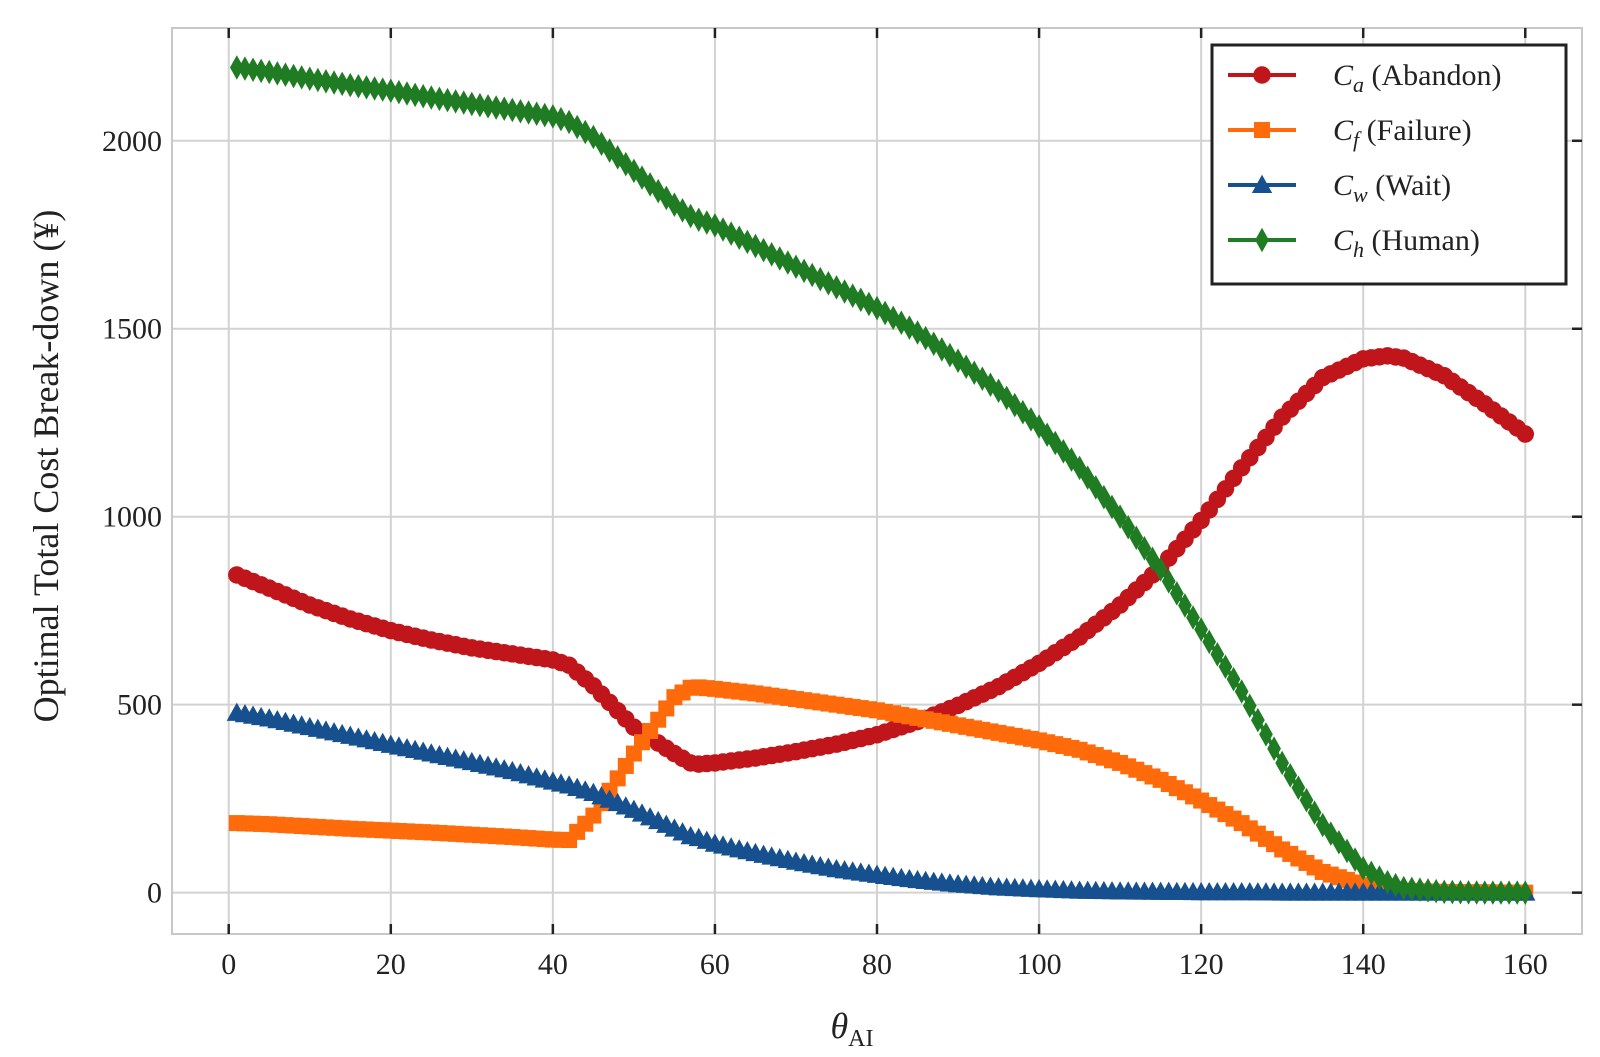 The width and height of the screenshot is (1600, 1057). What do you see at coordinates (132, 141) in the screenshot?
I see `y-tick-label: 2000` at bounding box center [132, 141].